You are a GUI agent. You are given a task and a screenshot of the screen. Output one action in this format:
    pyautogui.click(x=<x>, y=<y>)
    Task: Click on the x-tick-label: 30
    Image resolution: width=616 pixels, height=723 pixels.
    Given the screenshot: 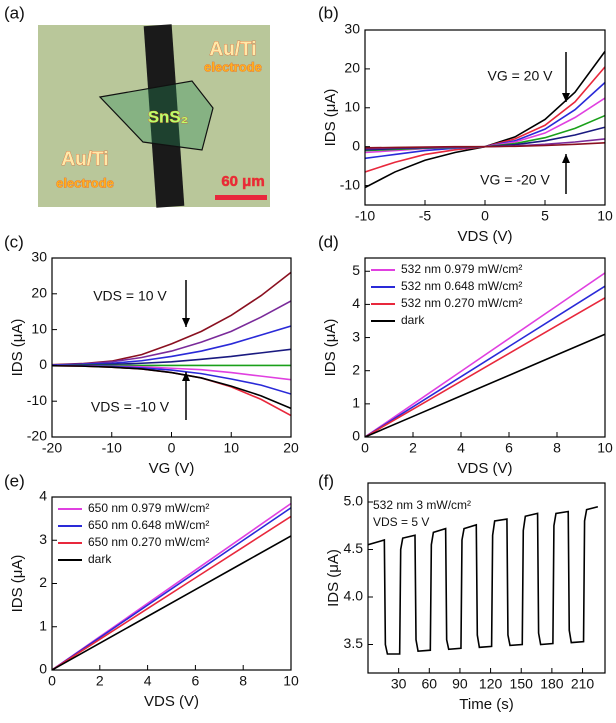 What is the action you would take?
    pyautogui.click(x=399, y=684)
    